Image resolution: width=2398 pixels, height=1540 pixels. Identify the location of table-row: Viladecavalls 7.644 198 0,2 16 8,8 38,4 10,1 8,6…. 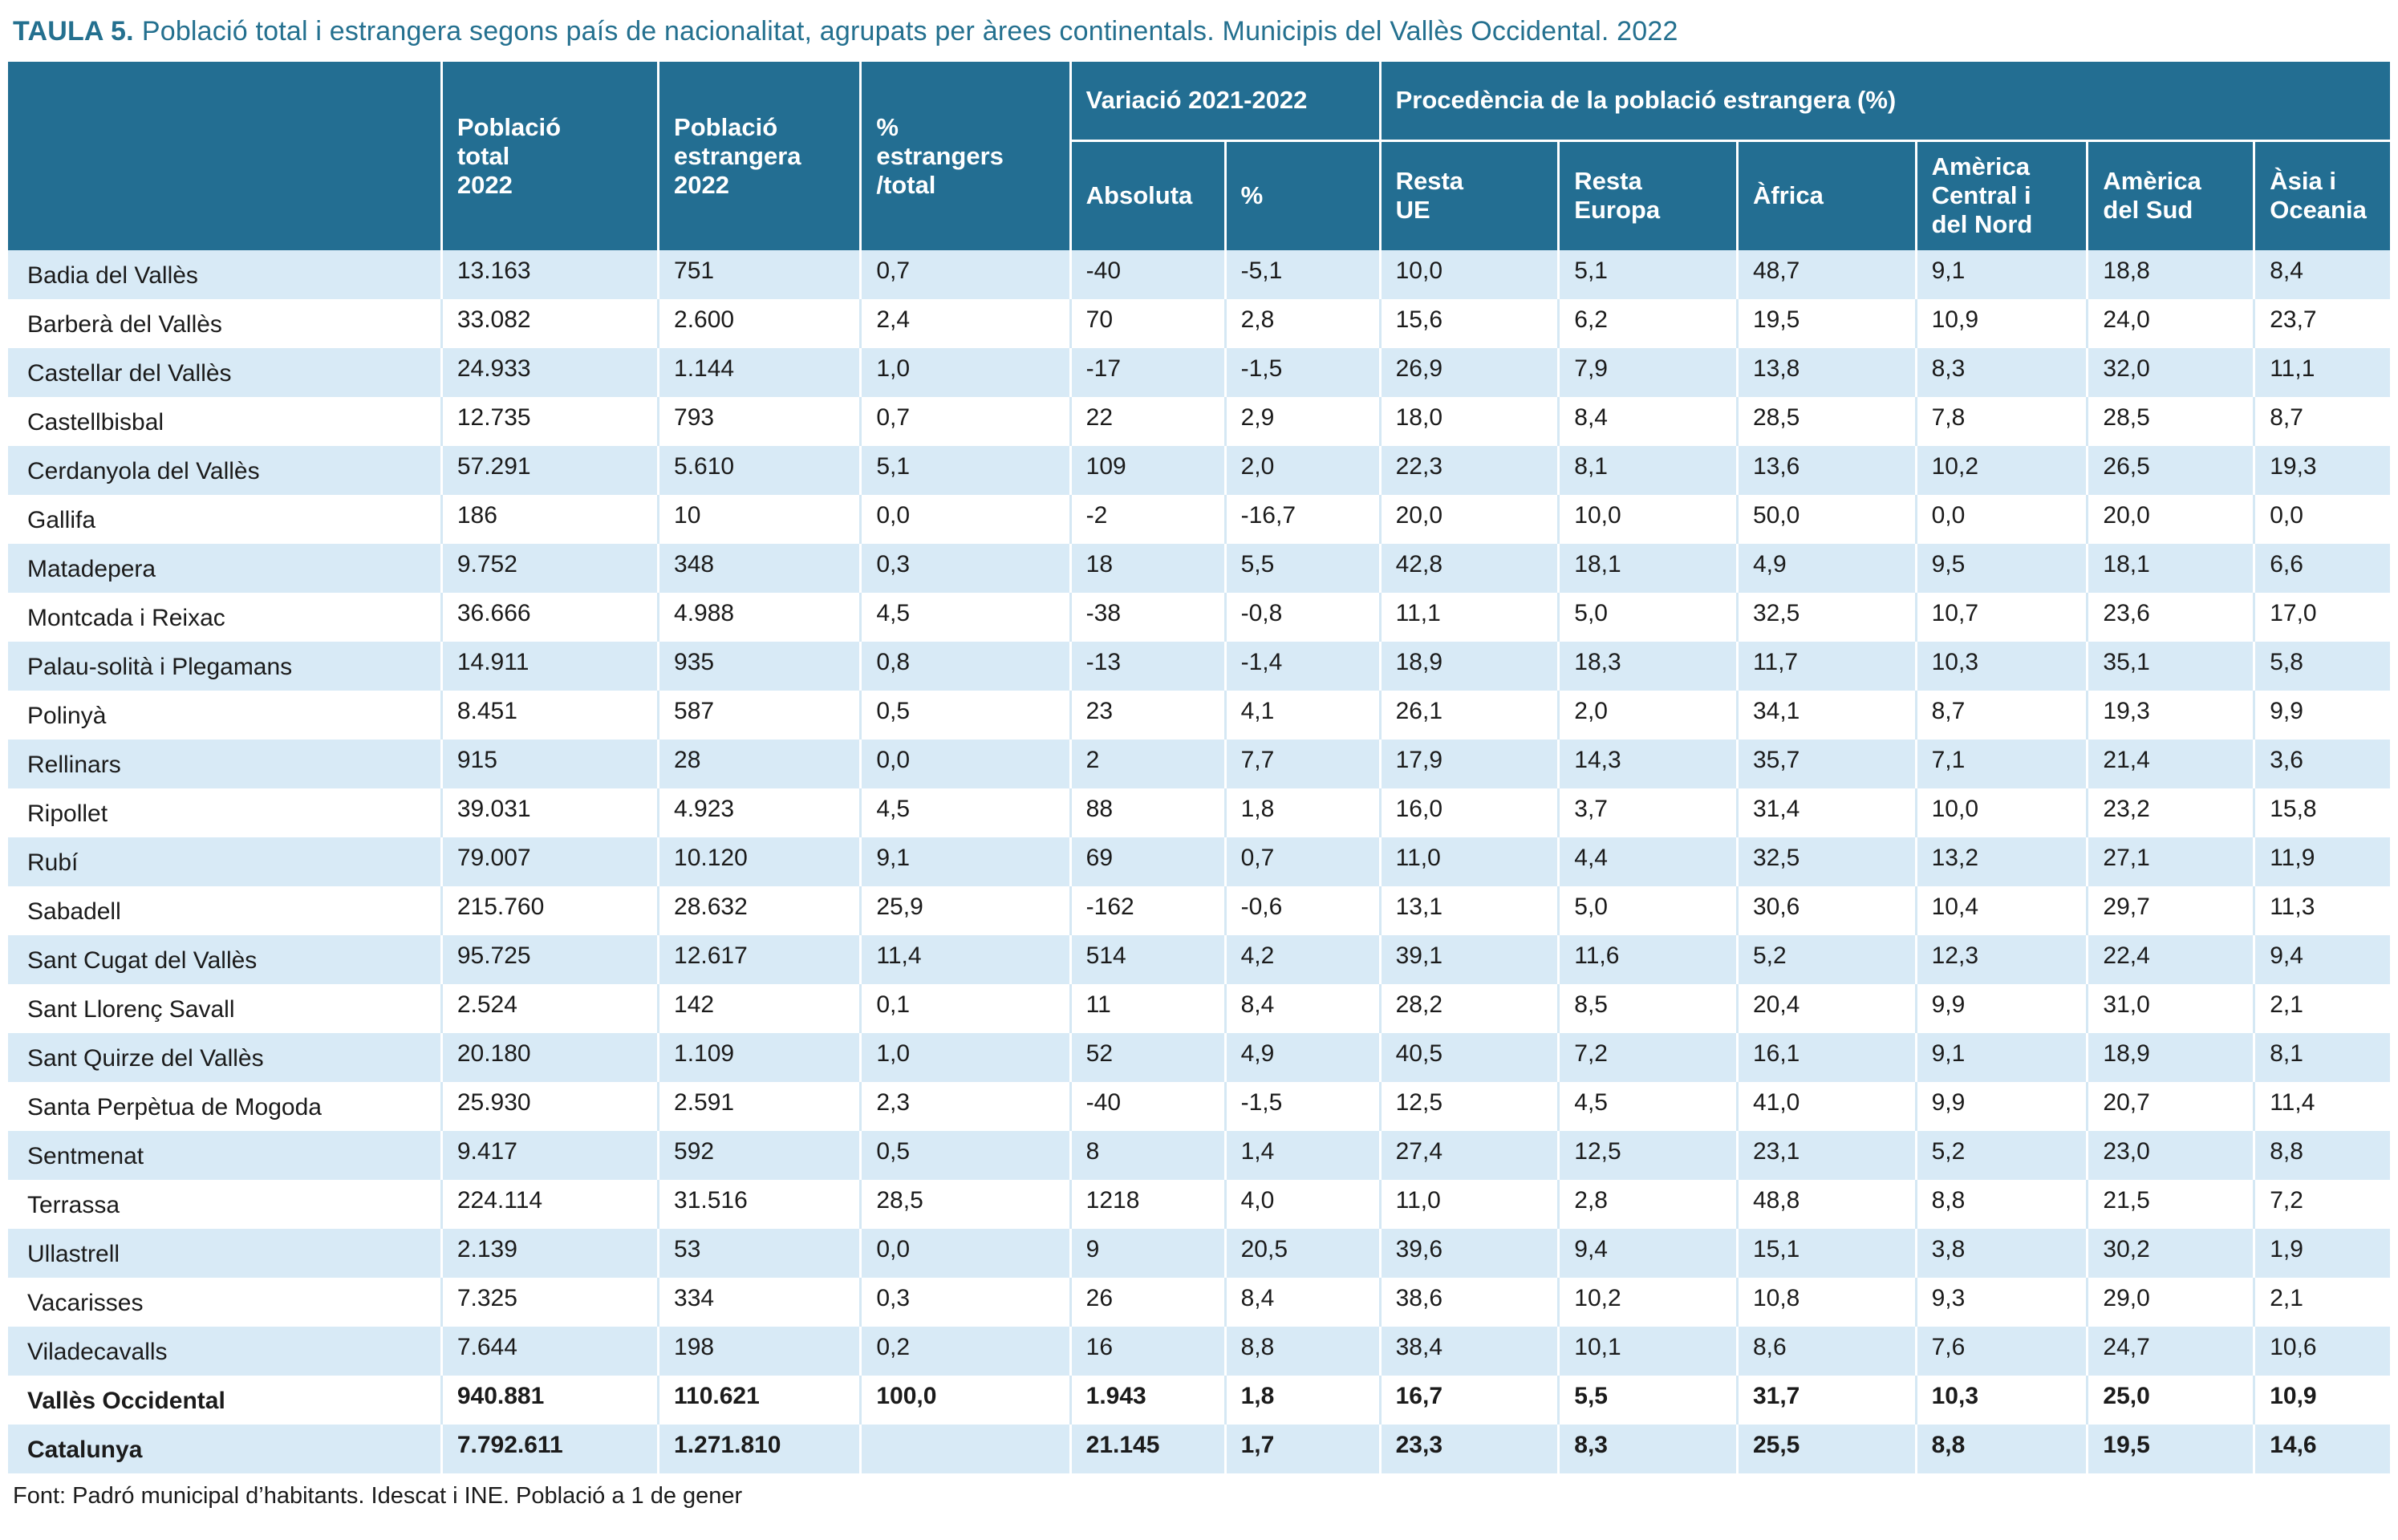
(1199, 1351).